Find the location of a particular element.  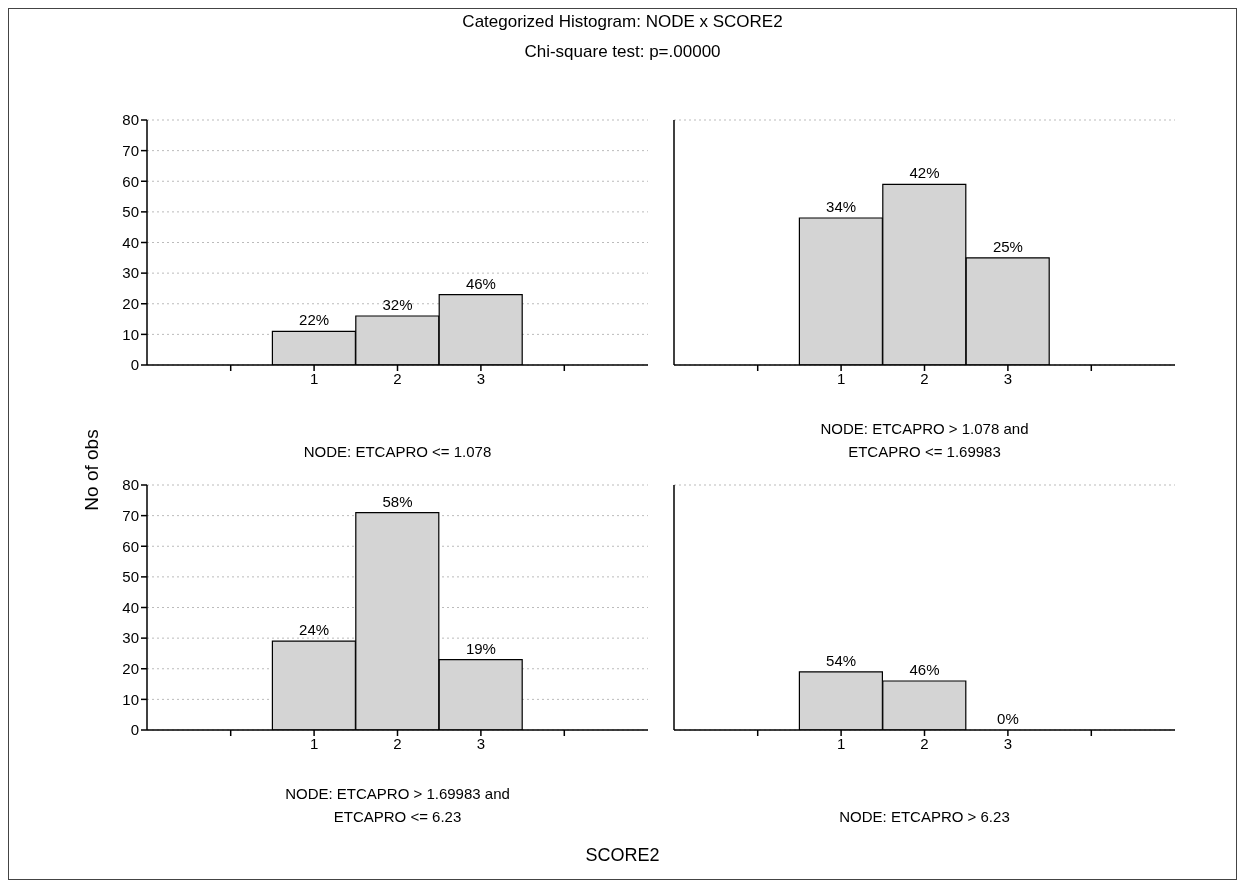

annotation: 25% is located at coordinates (1007, 246).